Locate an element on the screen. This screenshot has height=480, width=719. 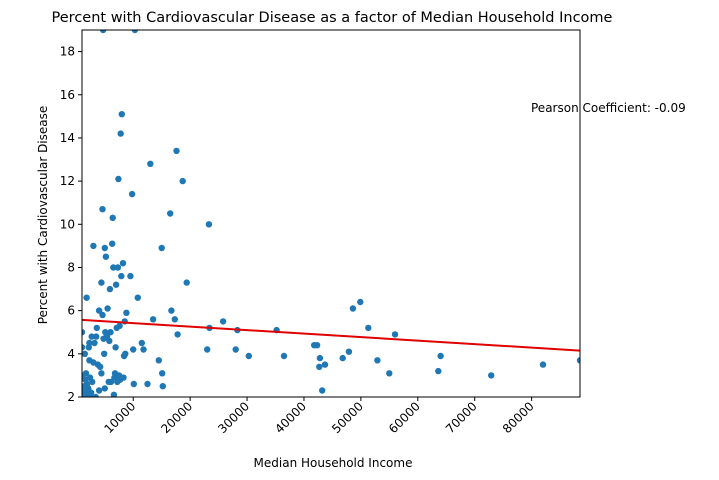
x-tick-label: 80000 is located at coordinates (518, 417).